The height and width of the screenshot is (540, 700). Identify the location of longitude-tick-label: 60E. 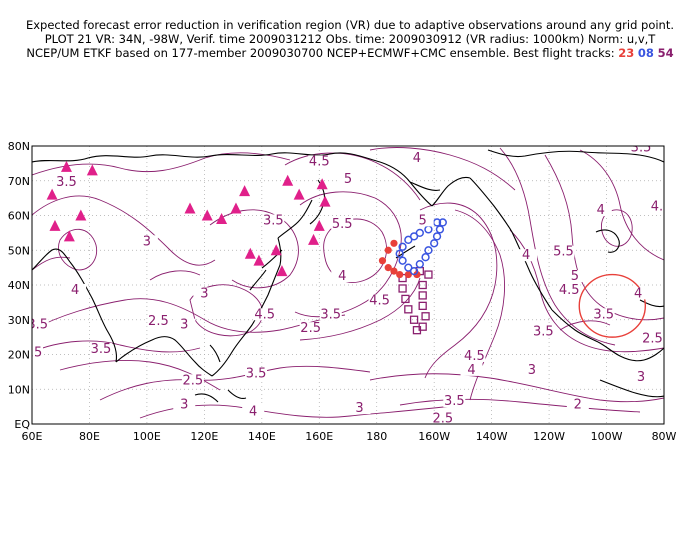
(32, 436).